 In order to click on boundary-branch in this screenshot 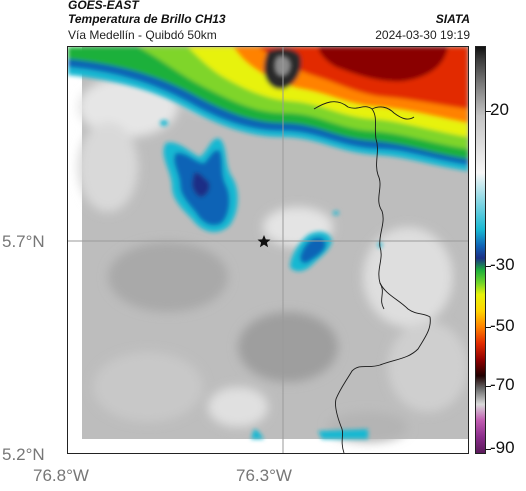, I will do `click(393, 113)`.